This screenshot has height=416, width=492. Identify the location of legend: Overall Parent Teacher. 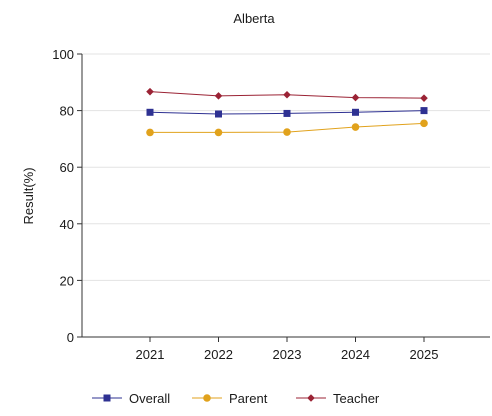
(236, 398).